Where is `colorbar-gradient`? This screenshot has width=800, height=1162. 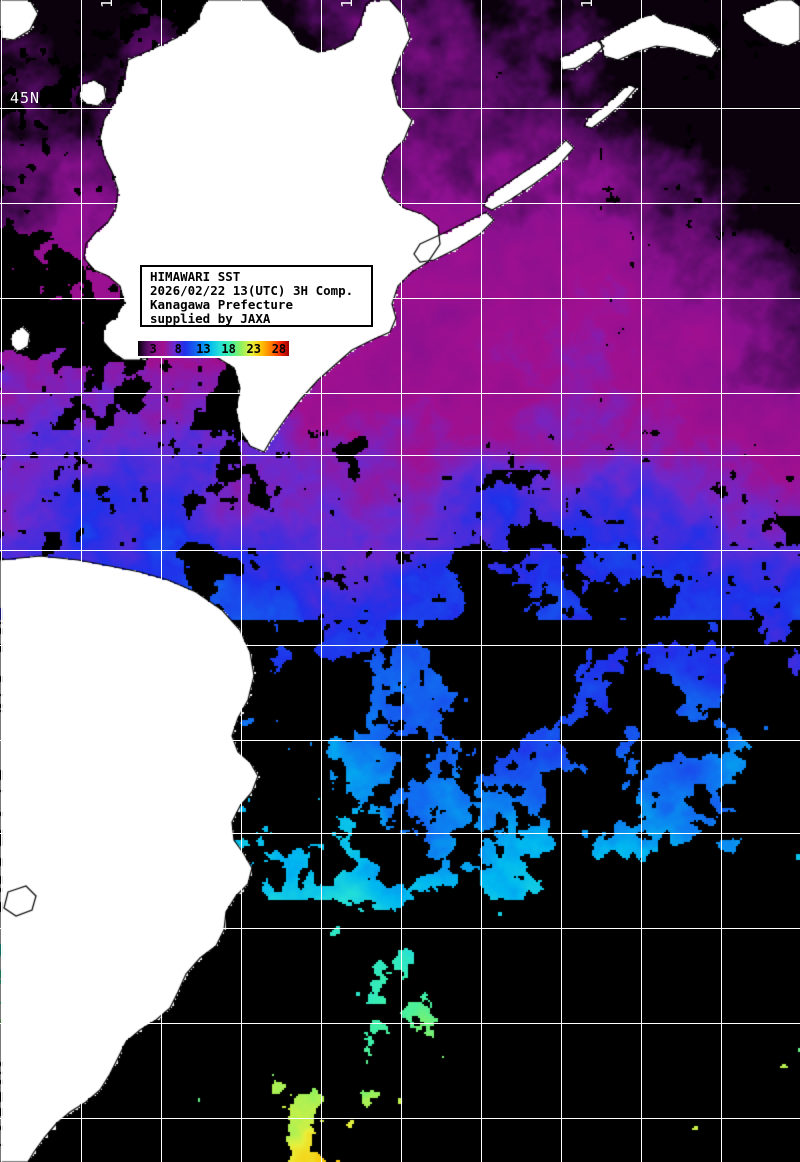
colorbar-gradient is located at coordinates (213, 348).